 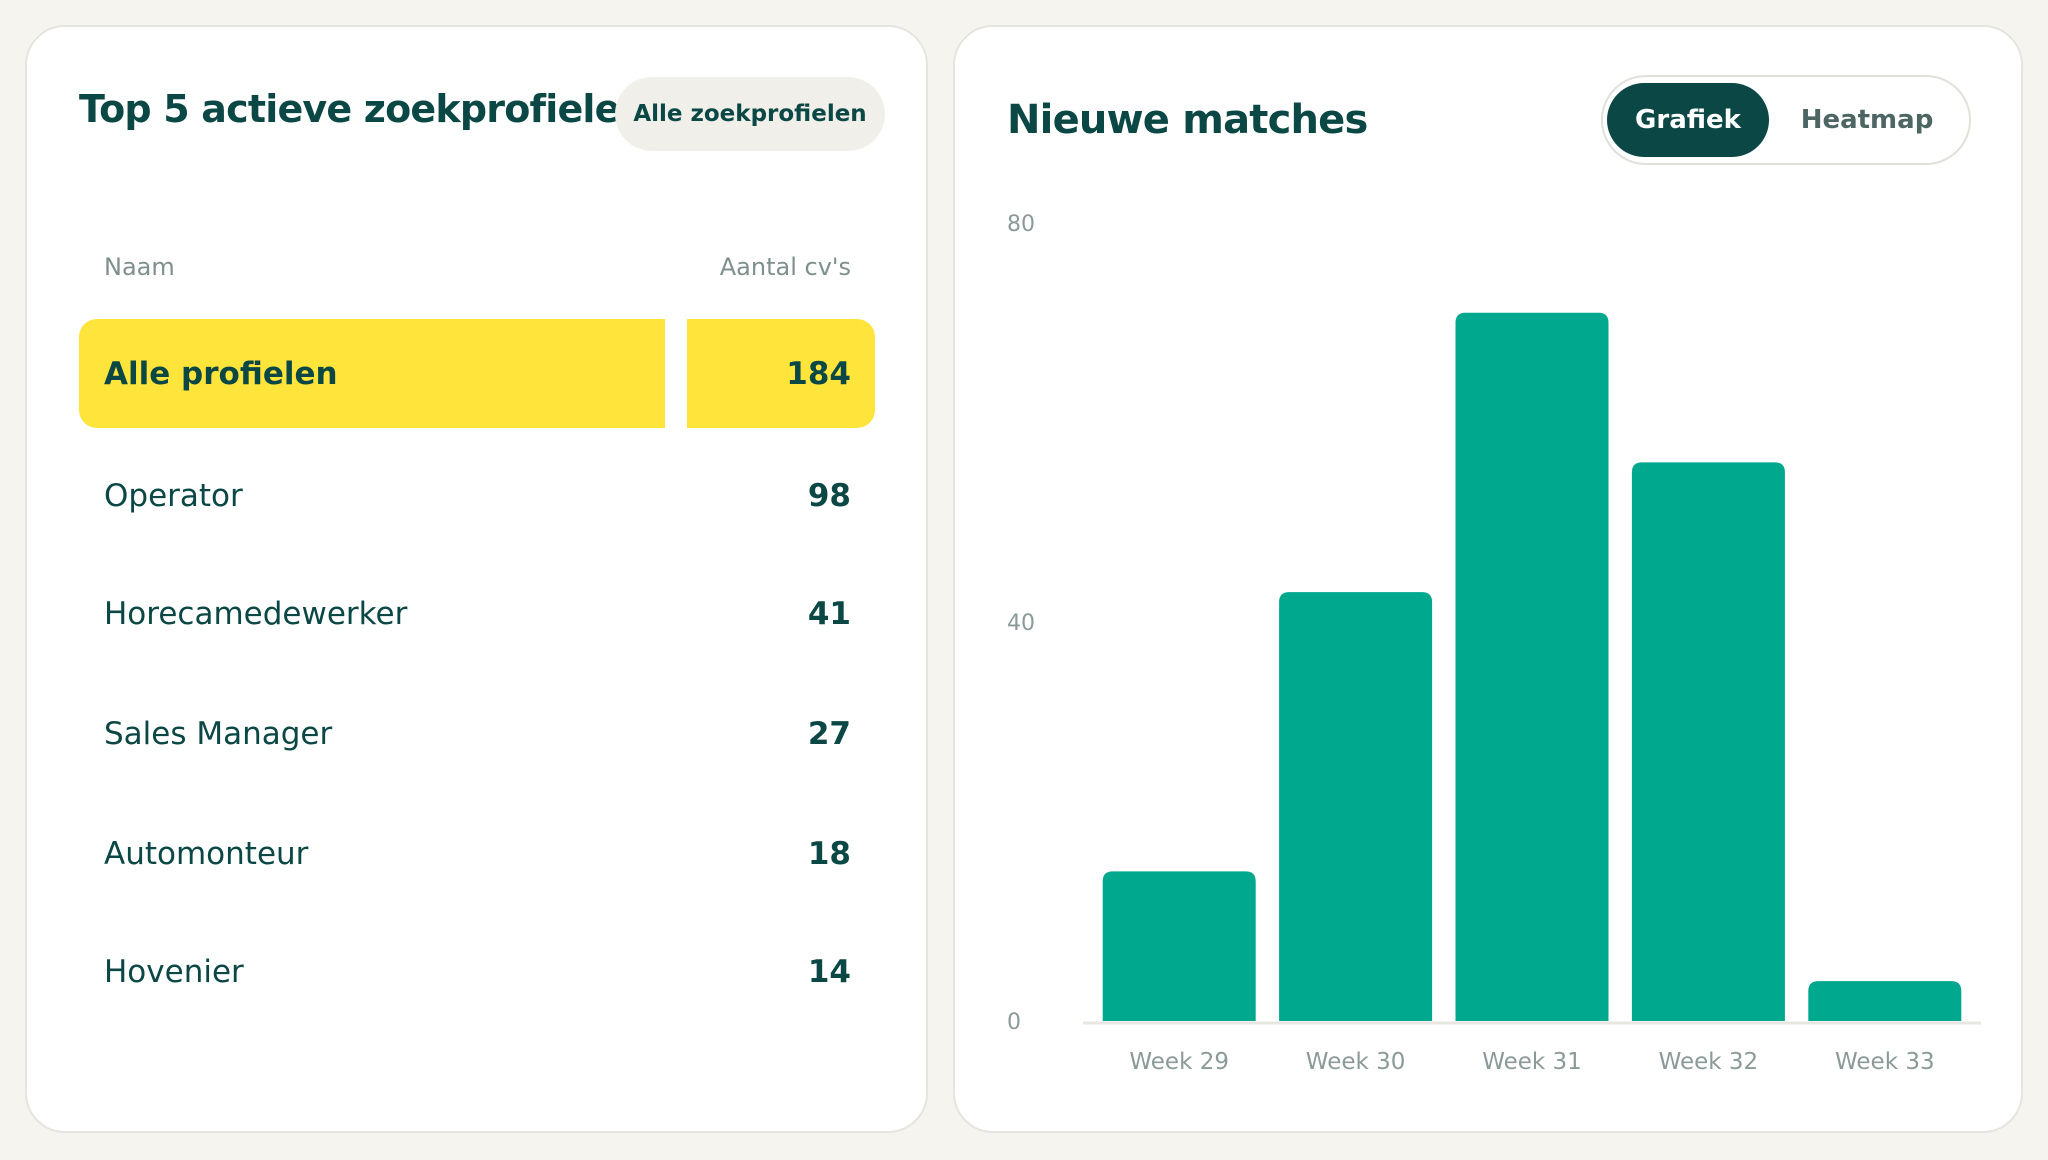 I want to click on y-tick-label: 40, so click(x=1021, y=623).